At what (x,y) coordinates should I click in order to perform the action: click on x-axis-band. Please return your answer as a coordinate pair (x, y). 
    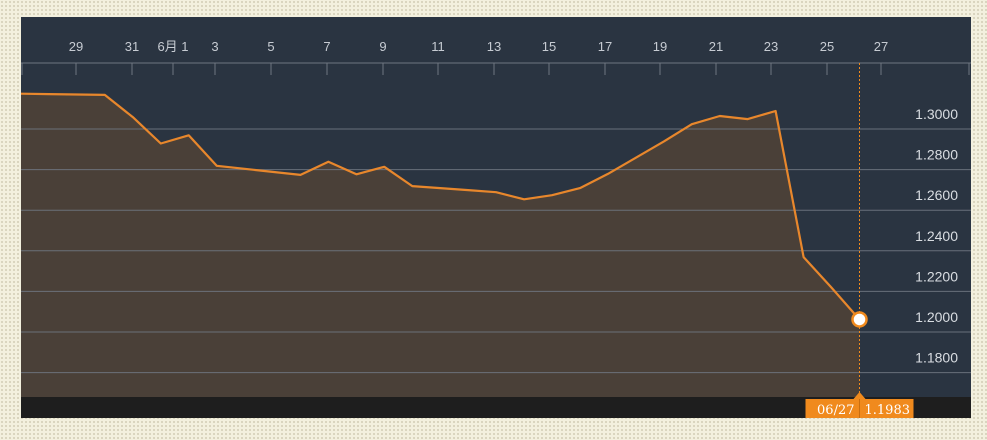
    Looking at the image, I should click on (496, 407).